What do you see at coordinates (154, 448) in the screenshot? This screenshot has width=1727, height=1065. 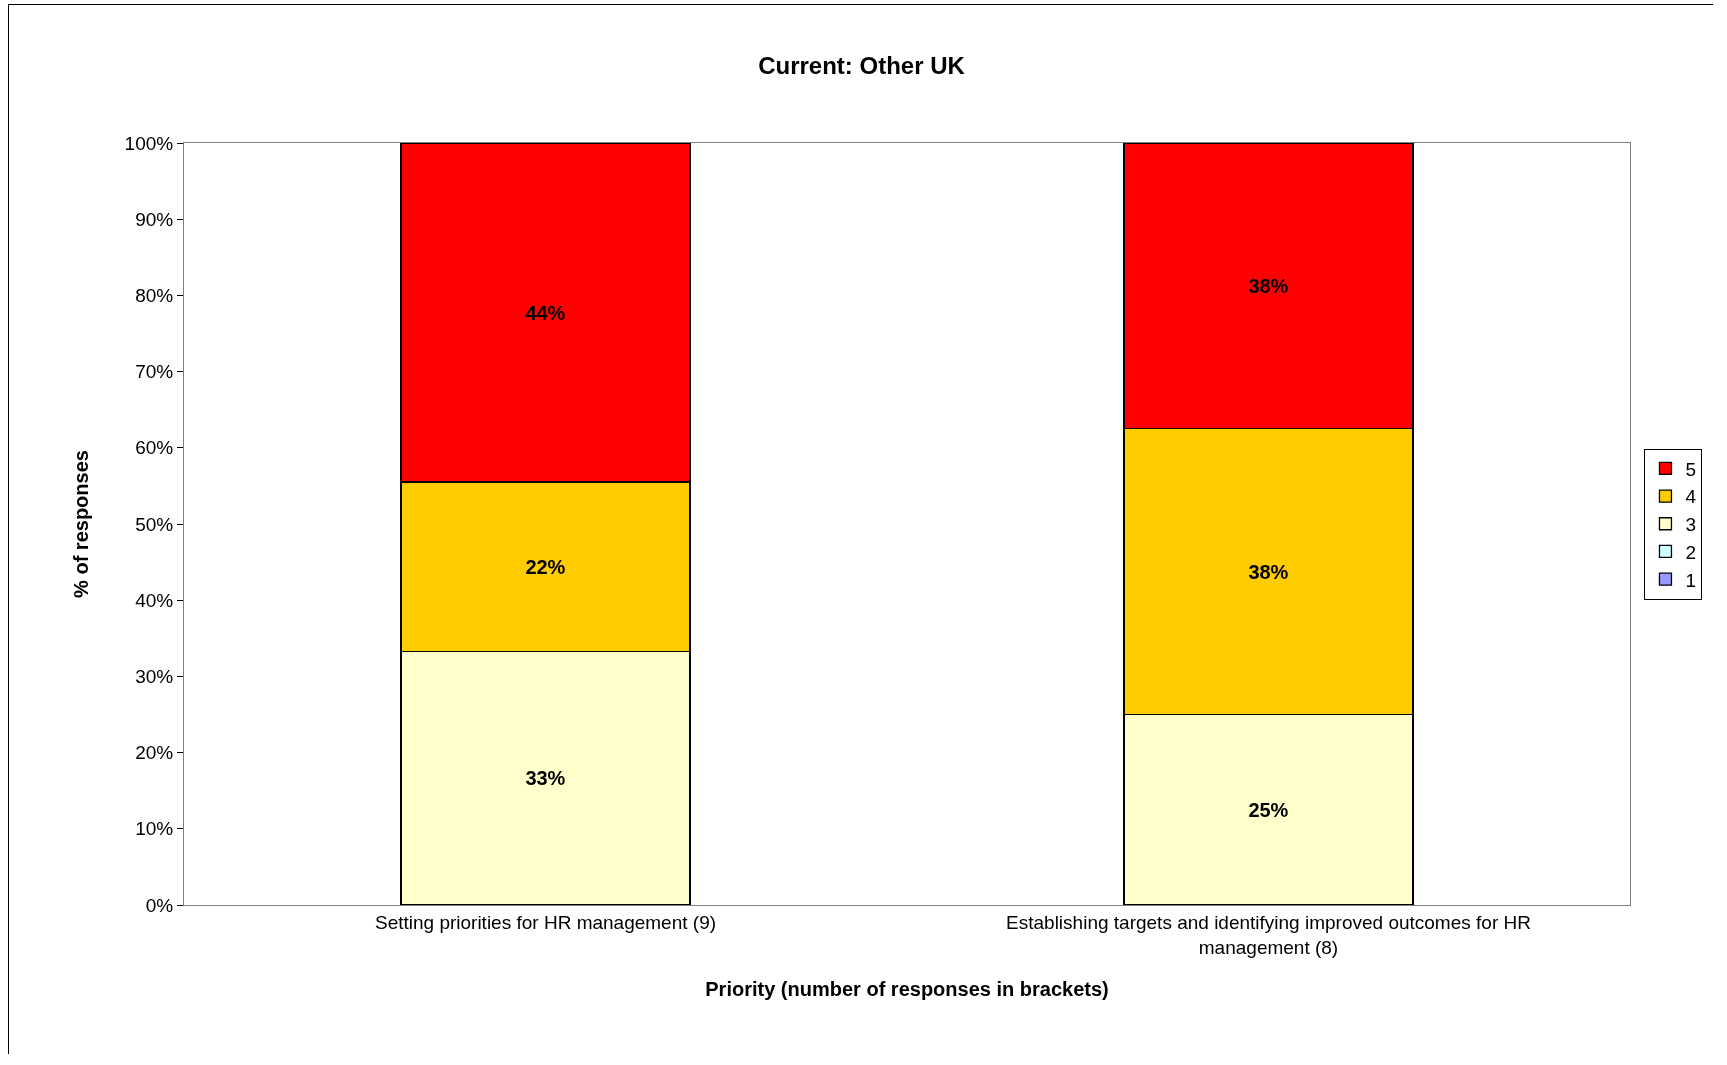 I see `y-tick-label: 60%` at bounding box center [154, 448].